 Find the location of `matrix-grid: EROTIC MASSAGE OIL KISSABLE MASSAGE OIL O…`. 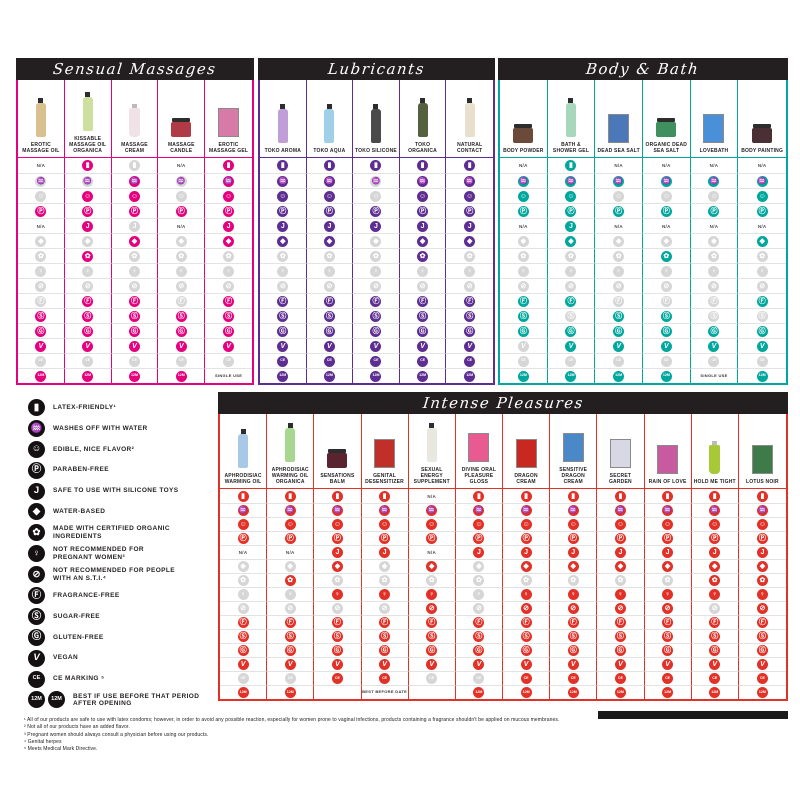

matrix-grid: EROTIC MASSAGE OIL KISSABLE MASSAGE OIL O… is located at coordinates (135, 232).